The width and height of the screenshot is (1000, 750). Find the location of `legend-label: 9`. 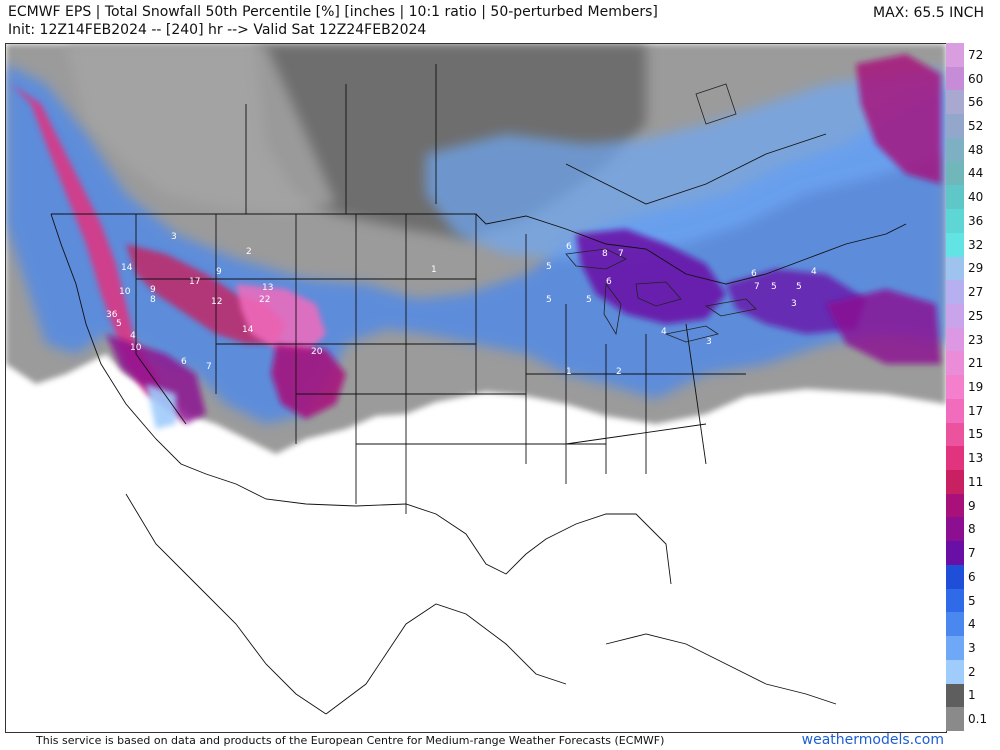

legend-label: 9 is located at coordinates (972, 505).